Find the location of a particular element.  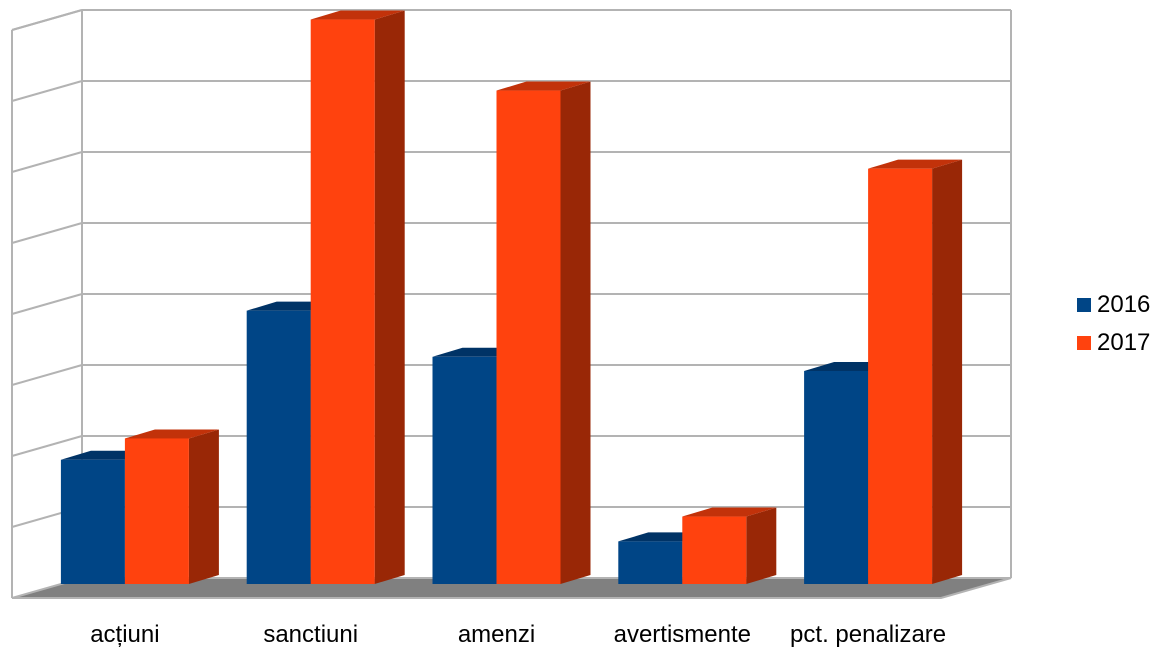

legend-label-2016: 2016 is located at coordinates (1124, 304).